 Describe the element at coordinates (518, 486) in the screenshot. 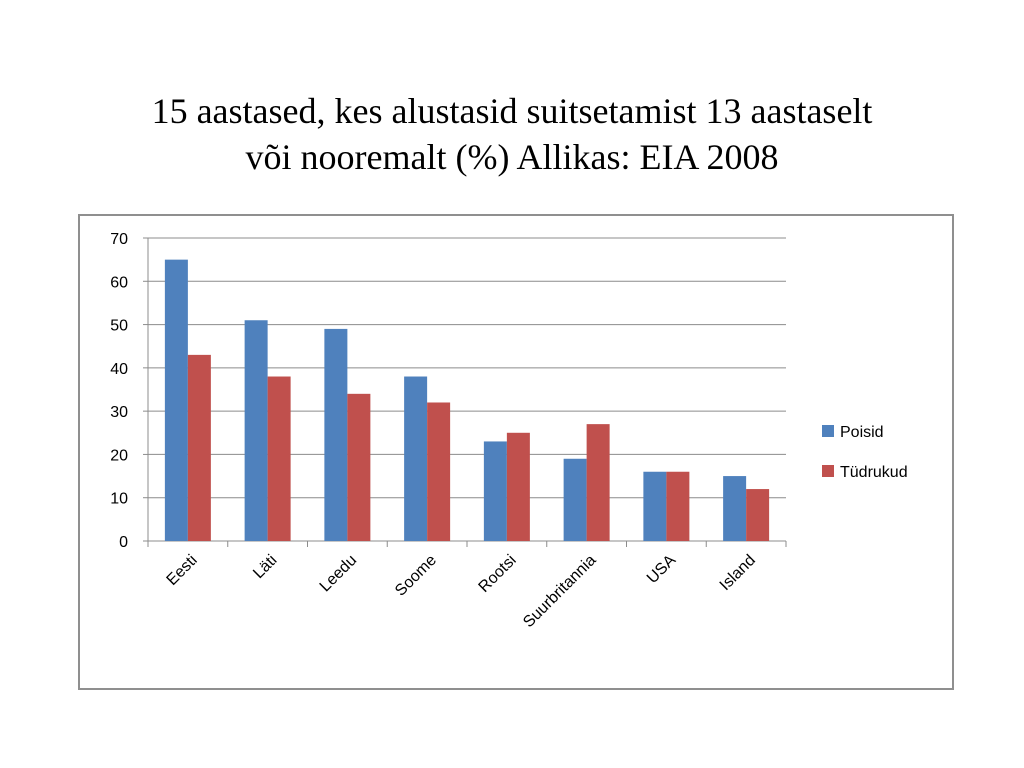

I see `bar-tüdrukud-rootsi` at that location.